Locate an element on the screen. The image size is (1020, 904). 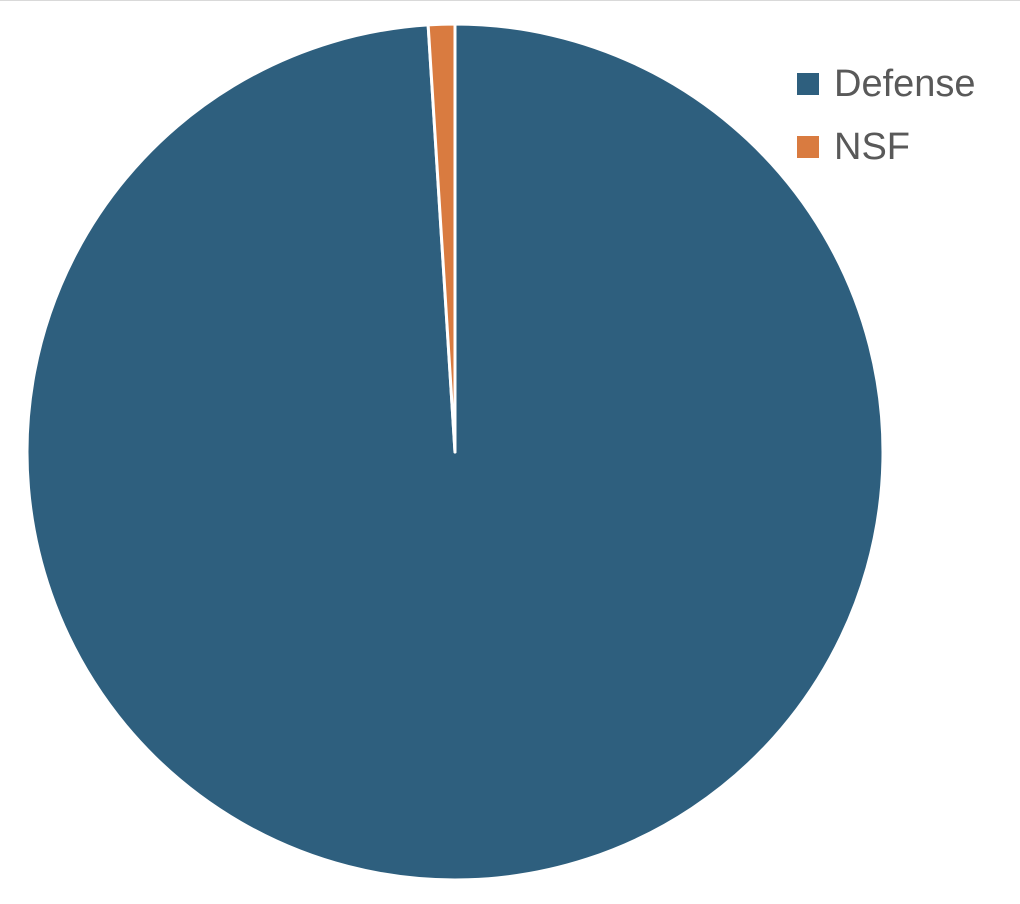
legend: Defense NSF is located at coordinates (886, 115).